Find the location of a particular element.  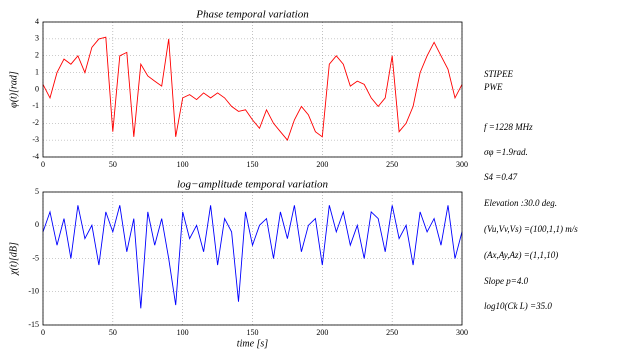

side-note: log10(Ck L) =35.0 is located at coordinates (518, 306).